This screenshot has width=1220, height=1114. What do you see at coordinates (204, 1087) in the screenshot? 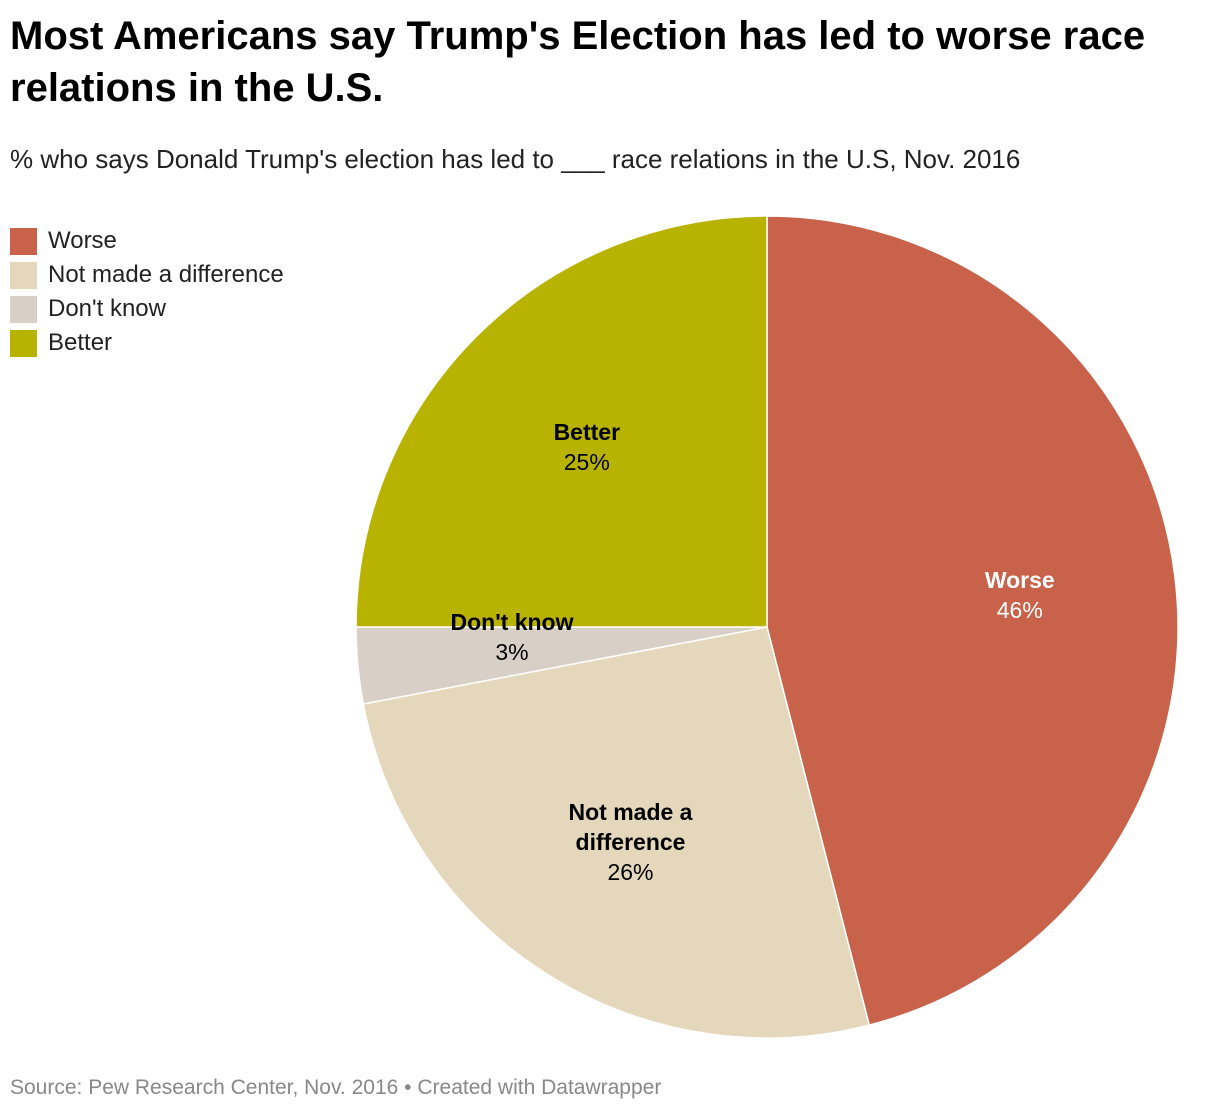
I see `source-note: Source: Pew Research Center, Nov. 2016` at bounding box center [204, 1087].